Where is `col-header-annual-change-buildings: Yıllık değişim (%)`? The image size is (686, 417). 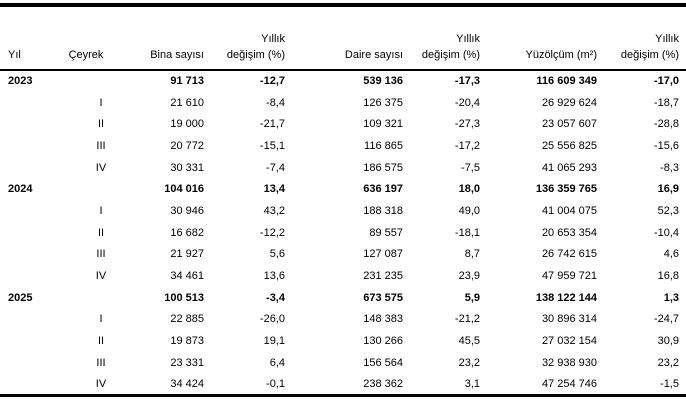 col-header-annual-change-buildings: Yıllık değişim (%) is located at coordinates (245, 38).